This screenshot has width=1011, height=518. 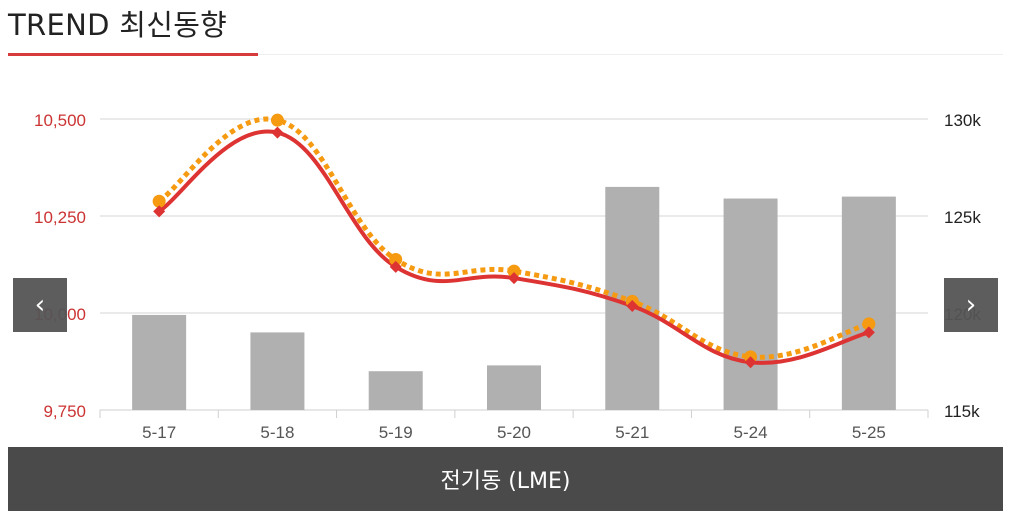 What do you see at coordinates (962, 217) in the screenshot?
I see `right-axis-tick: 125k` at bounding box center [962, 217].